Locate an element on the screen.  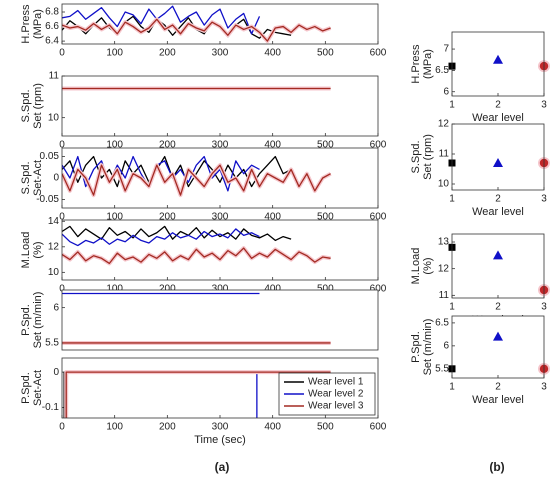
y-tick-label: -0.1 is located at coordinates (51, 407).